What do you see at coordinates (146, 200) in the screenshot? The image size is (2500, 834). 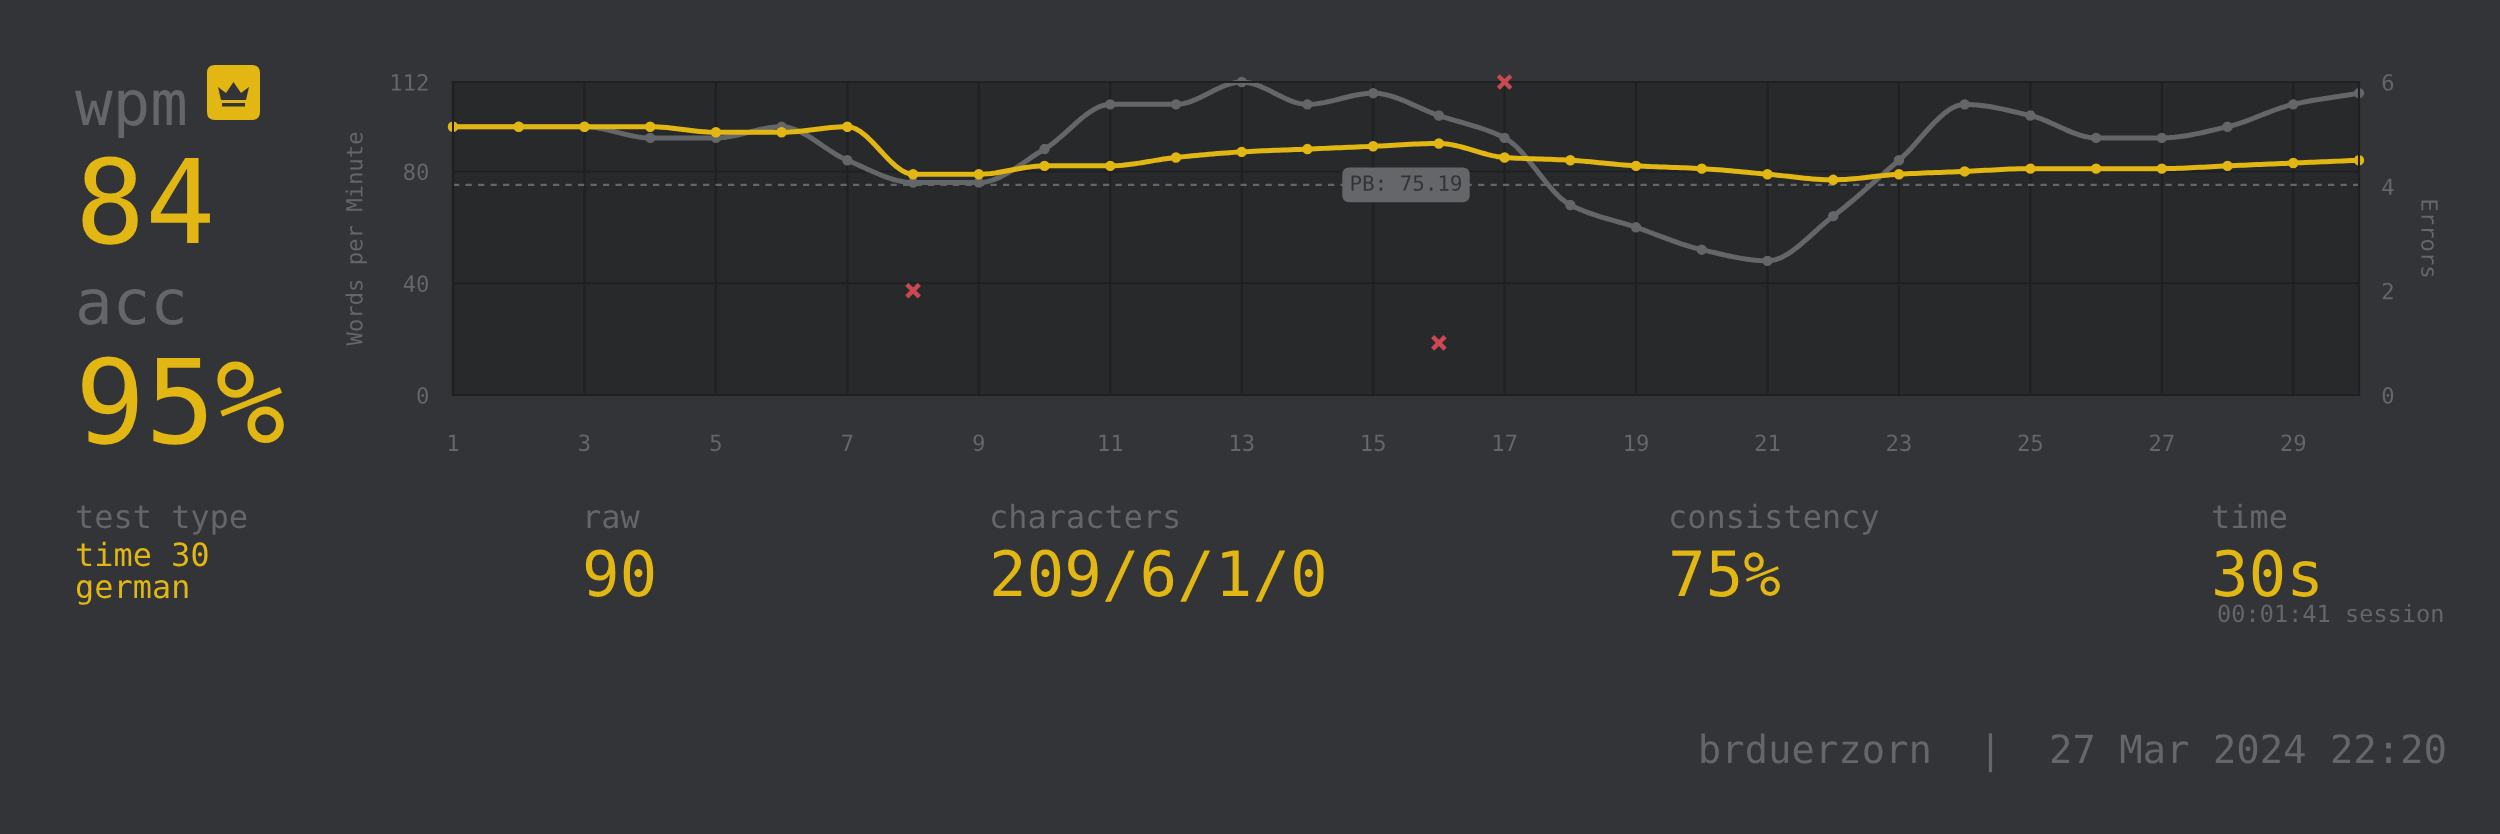 I see `text: 84` at bounding box center [146, 200].